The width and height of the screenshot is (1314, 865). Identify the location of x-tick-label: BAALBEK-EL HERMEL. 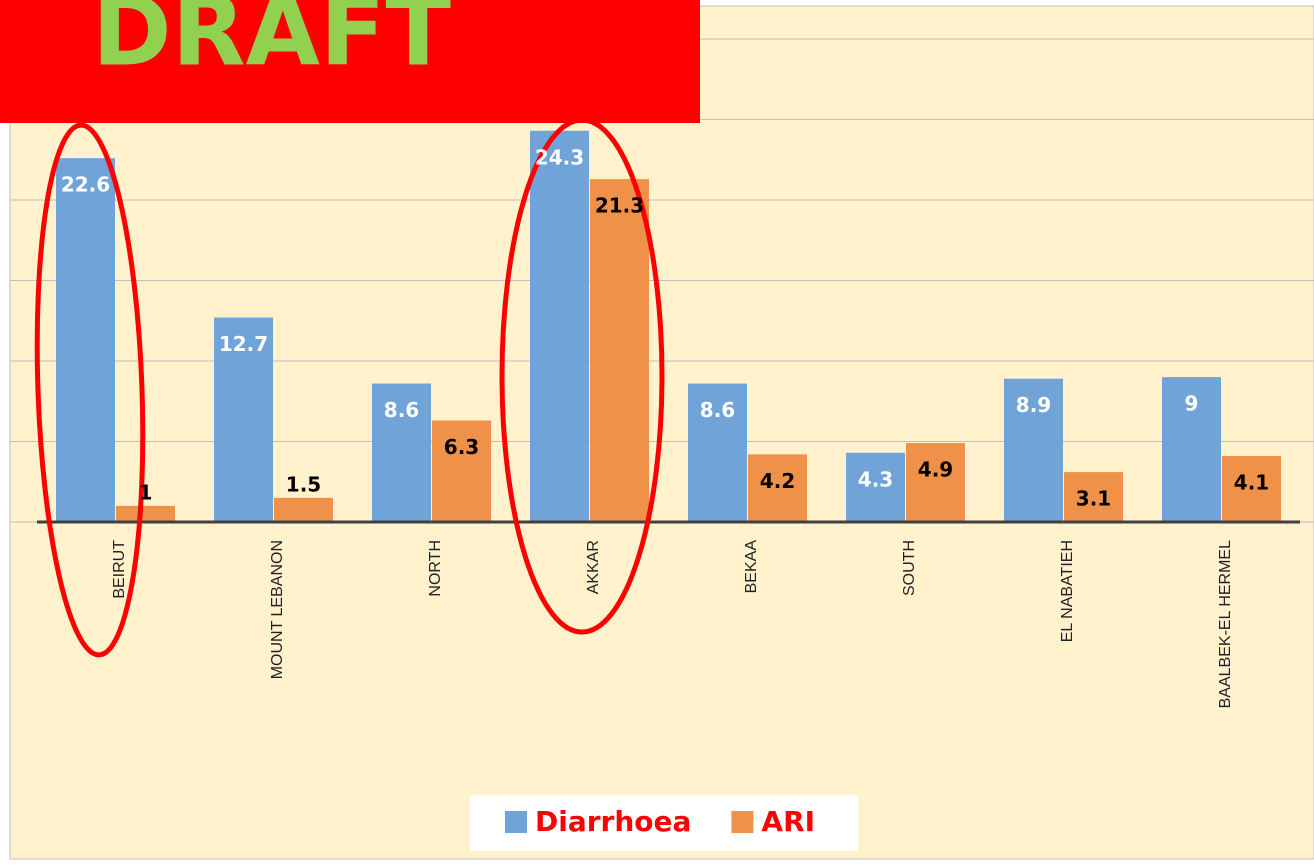
(1225, 624).